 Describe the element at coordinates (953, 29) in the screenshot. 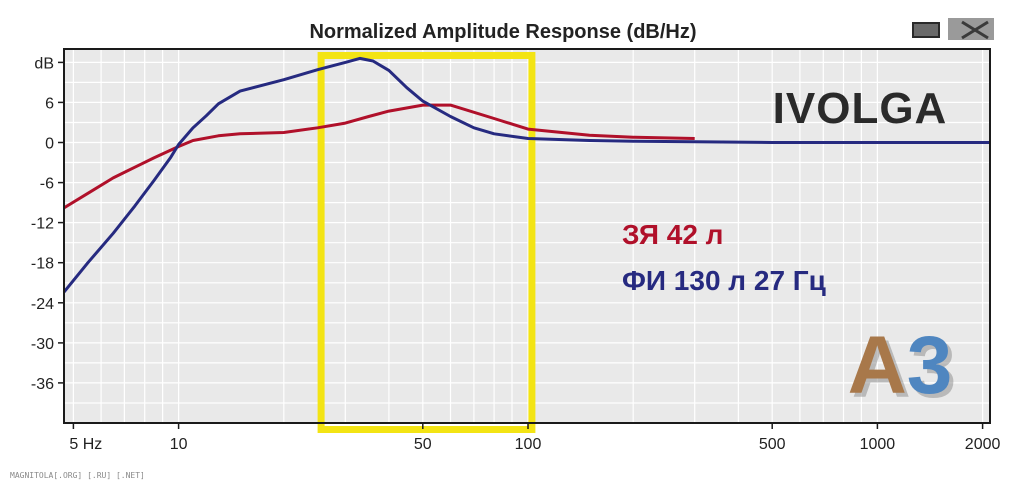

I see `corner-logo-icon` at that location.